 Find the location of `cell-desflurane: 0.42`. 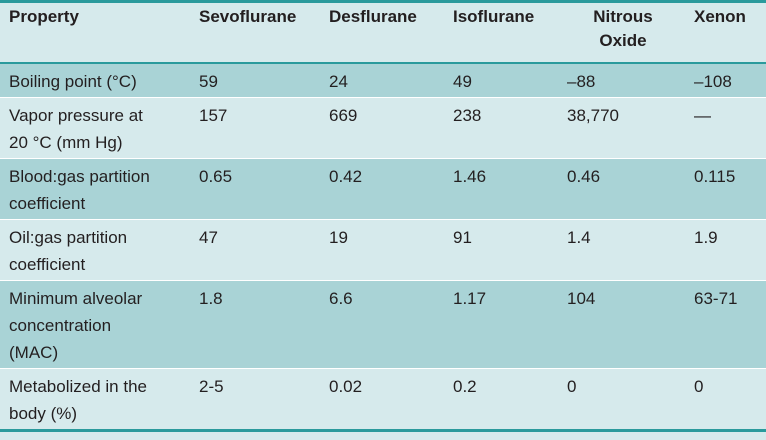

cell-desflurane: 0.42 is located at coordinates (382, 189).